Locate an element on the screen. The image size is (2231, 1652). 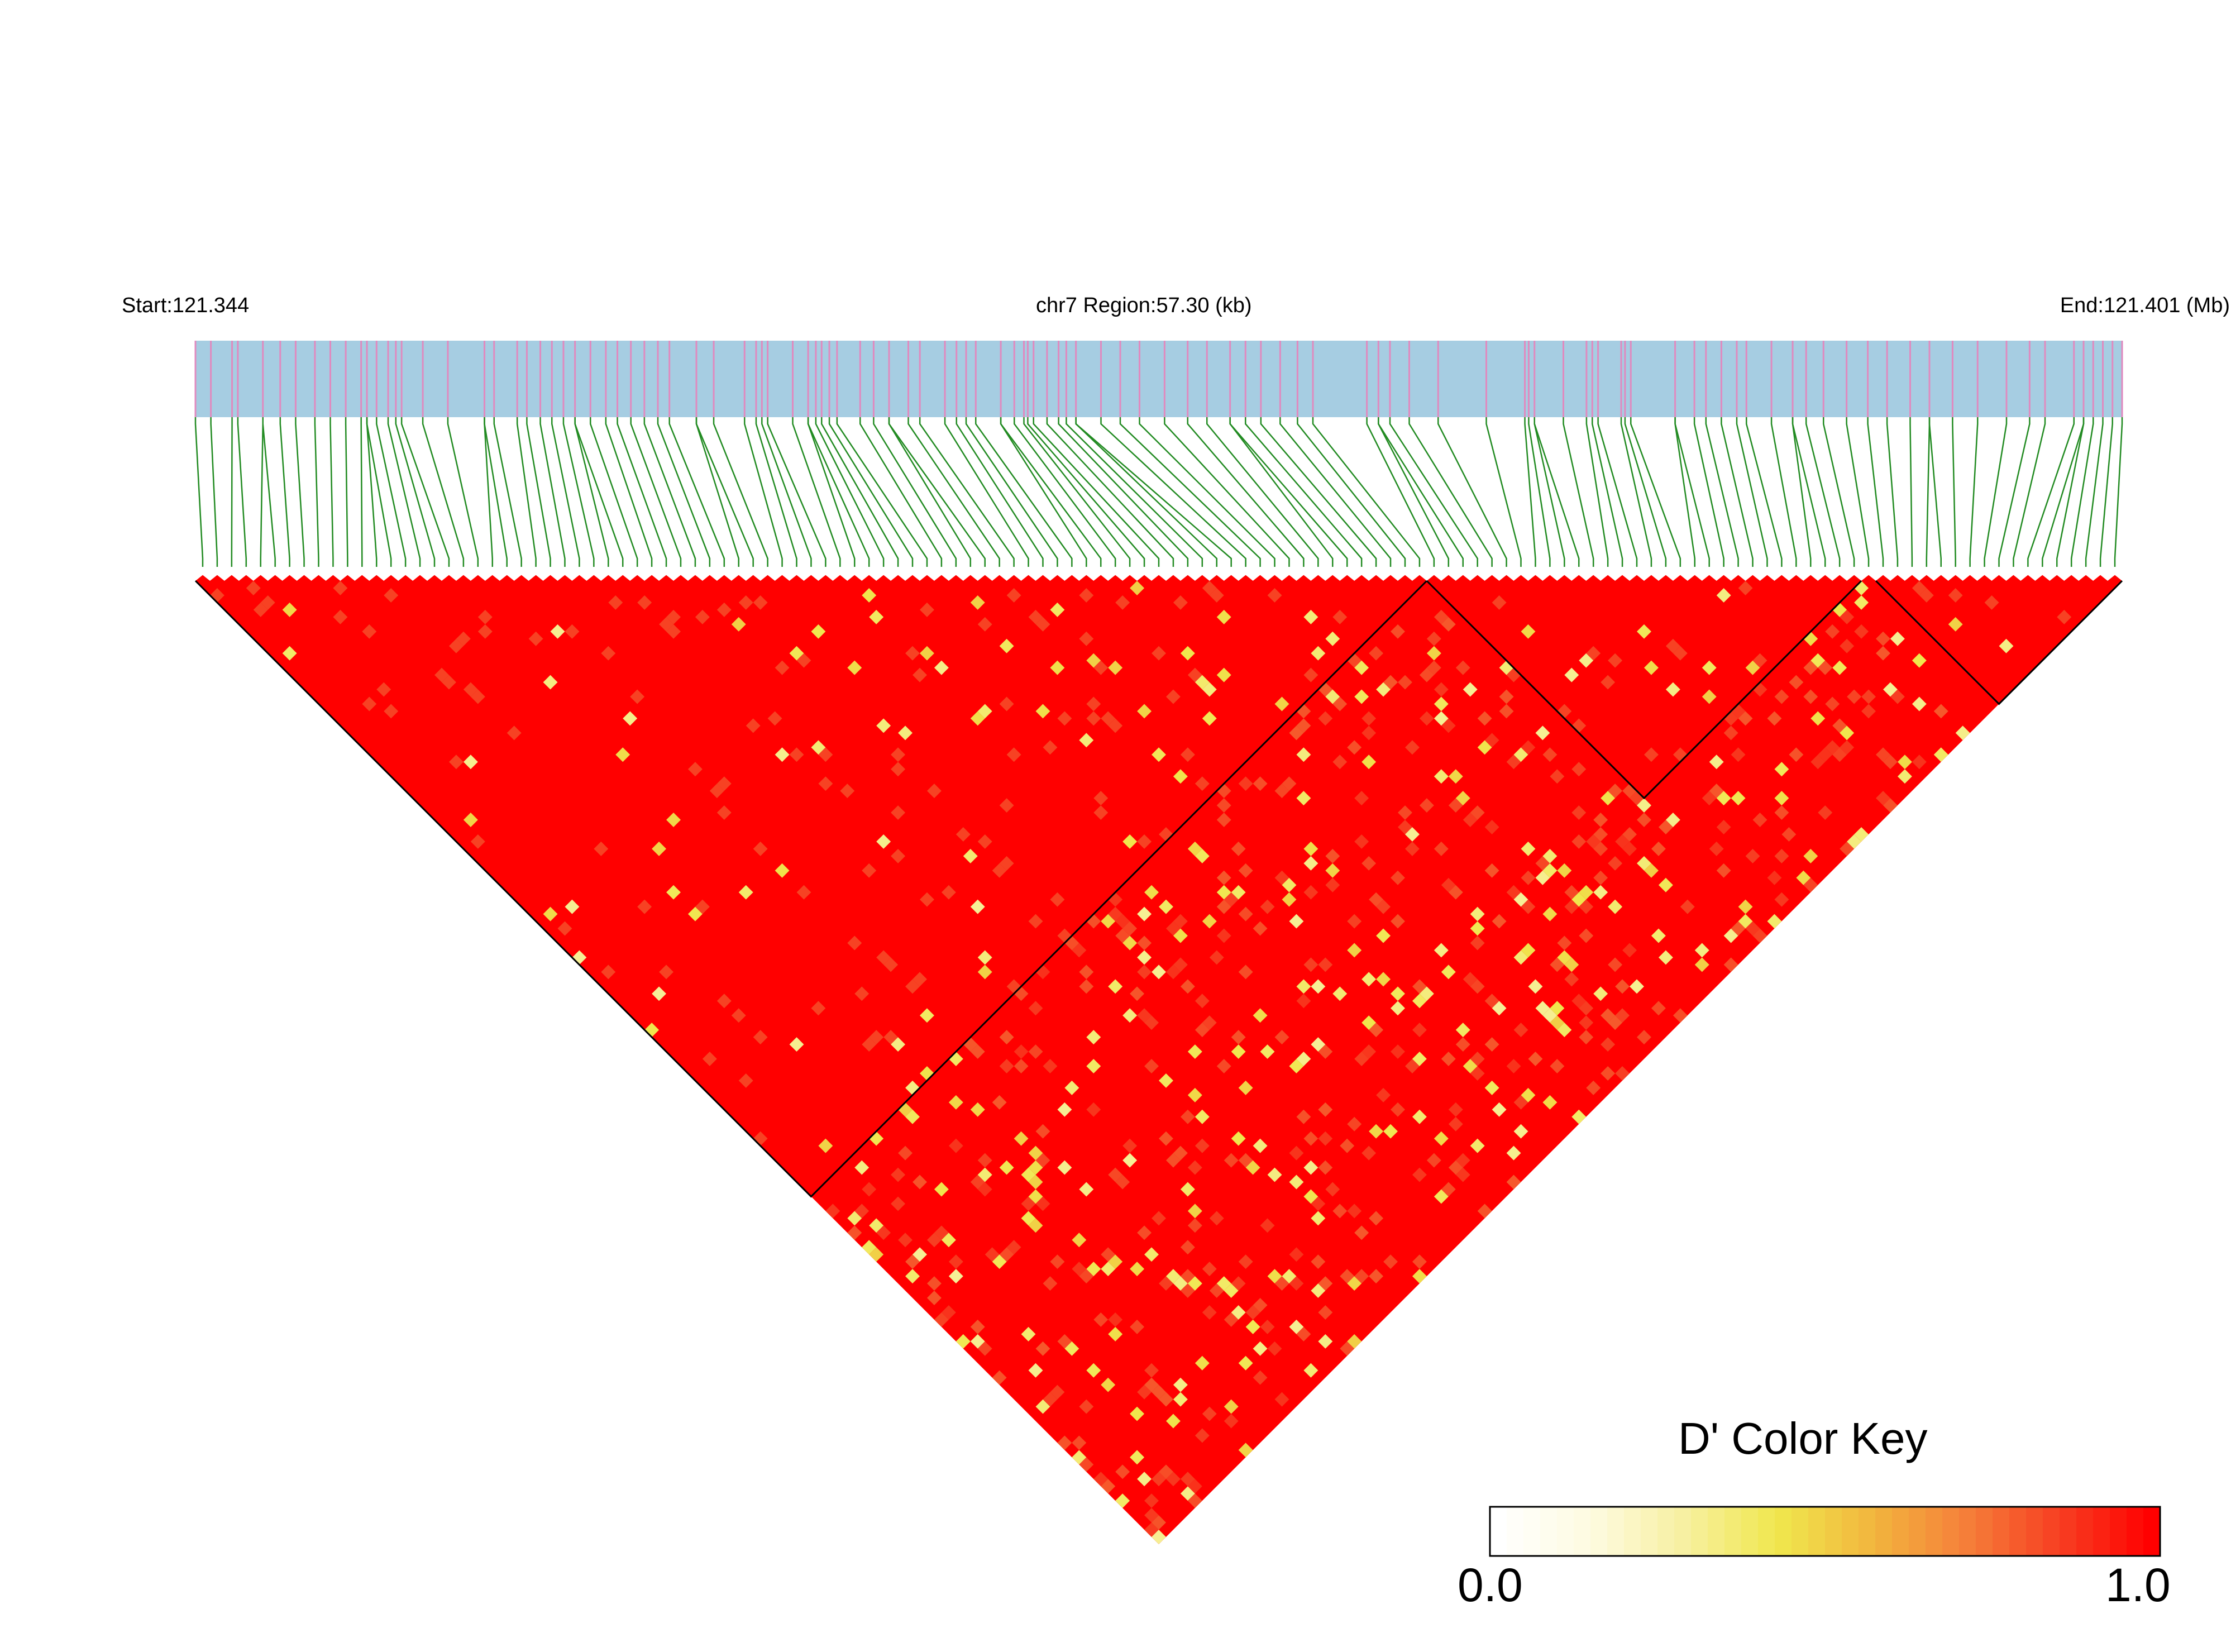
snp-connector-group is located at coordinates (1158, 492).